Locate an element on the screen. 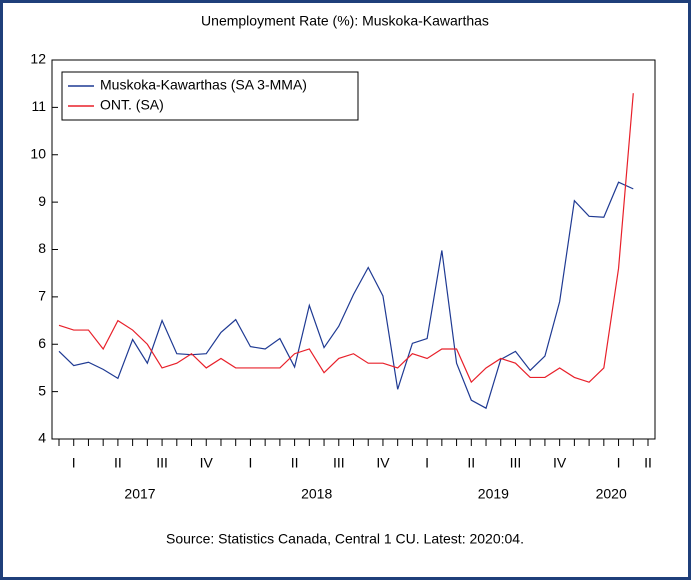 The width and height of the screenshot is (691, 585). y-tick-label: 11 is located at coordinates (38, 106).